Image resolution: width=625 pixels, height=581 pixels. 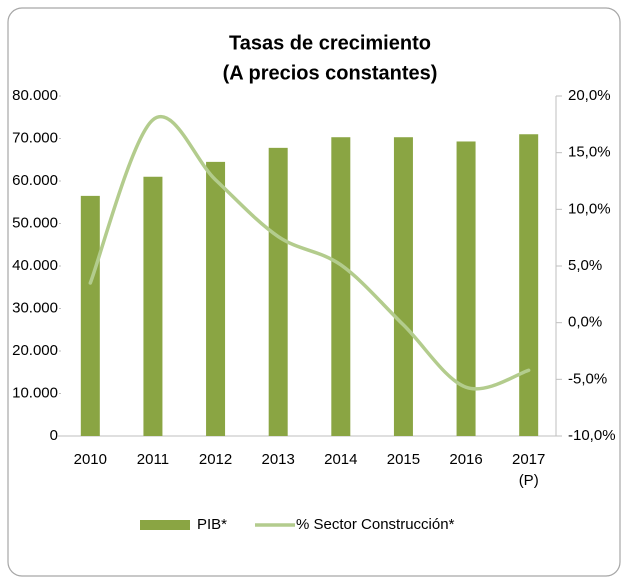 I want to click on y-tick-label: 60.000, so click(x=35, y=180).